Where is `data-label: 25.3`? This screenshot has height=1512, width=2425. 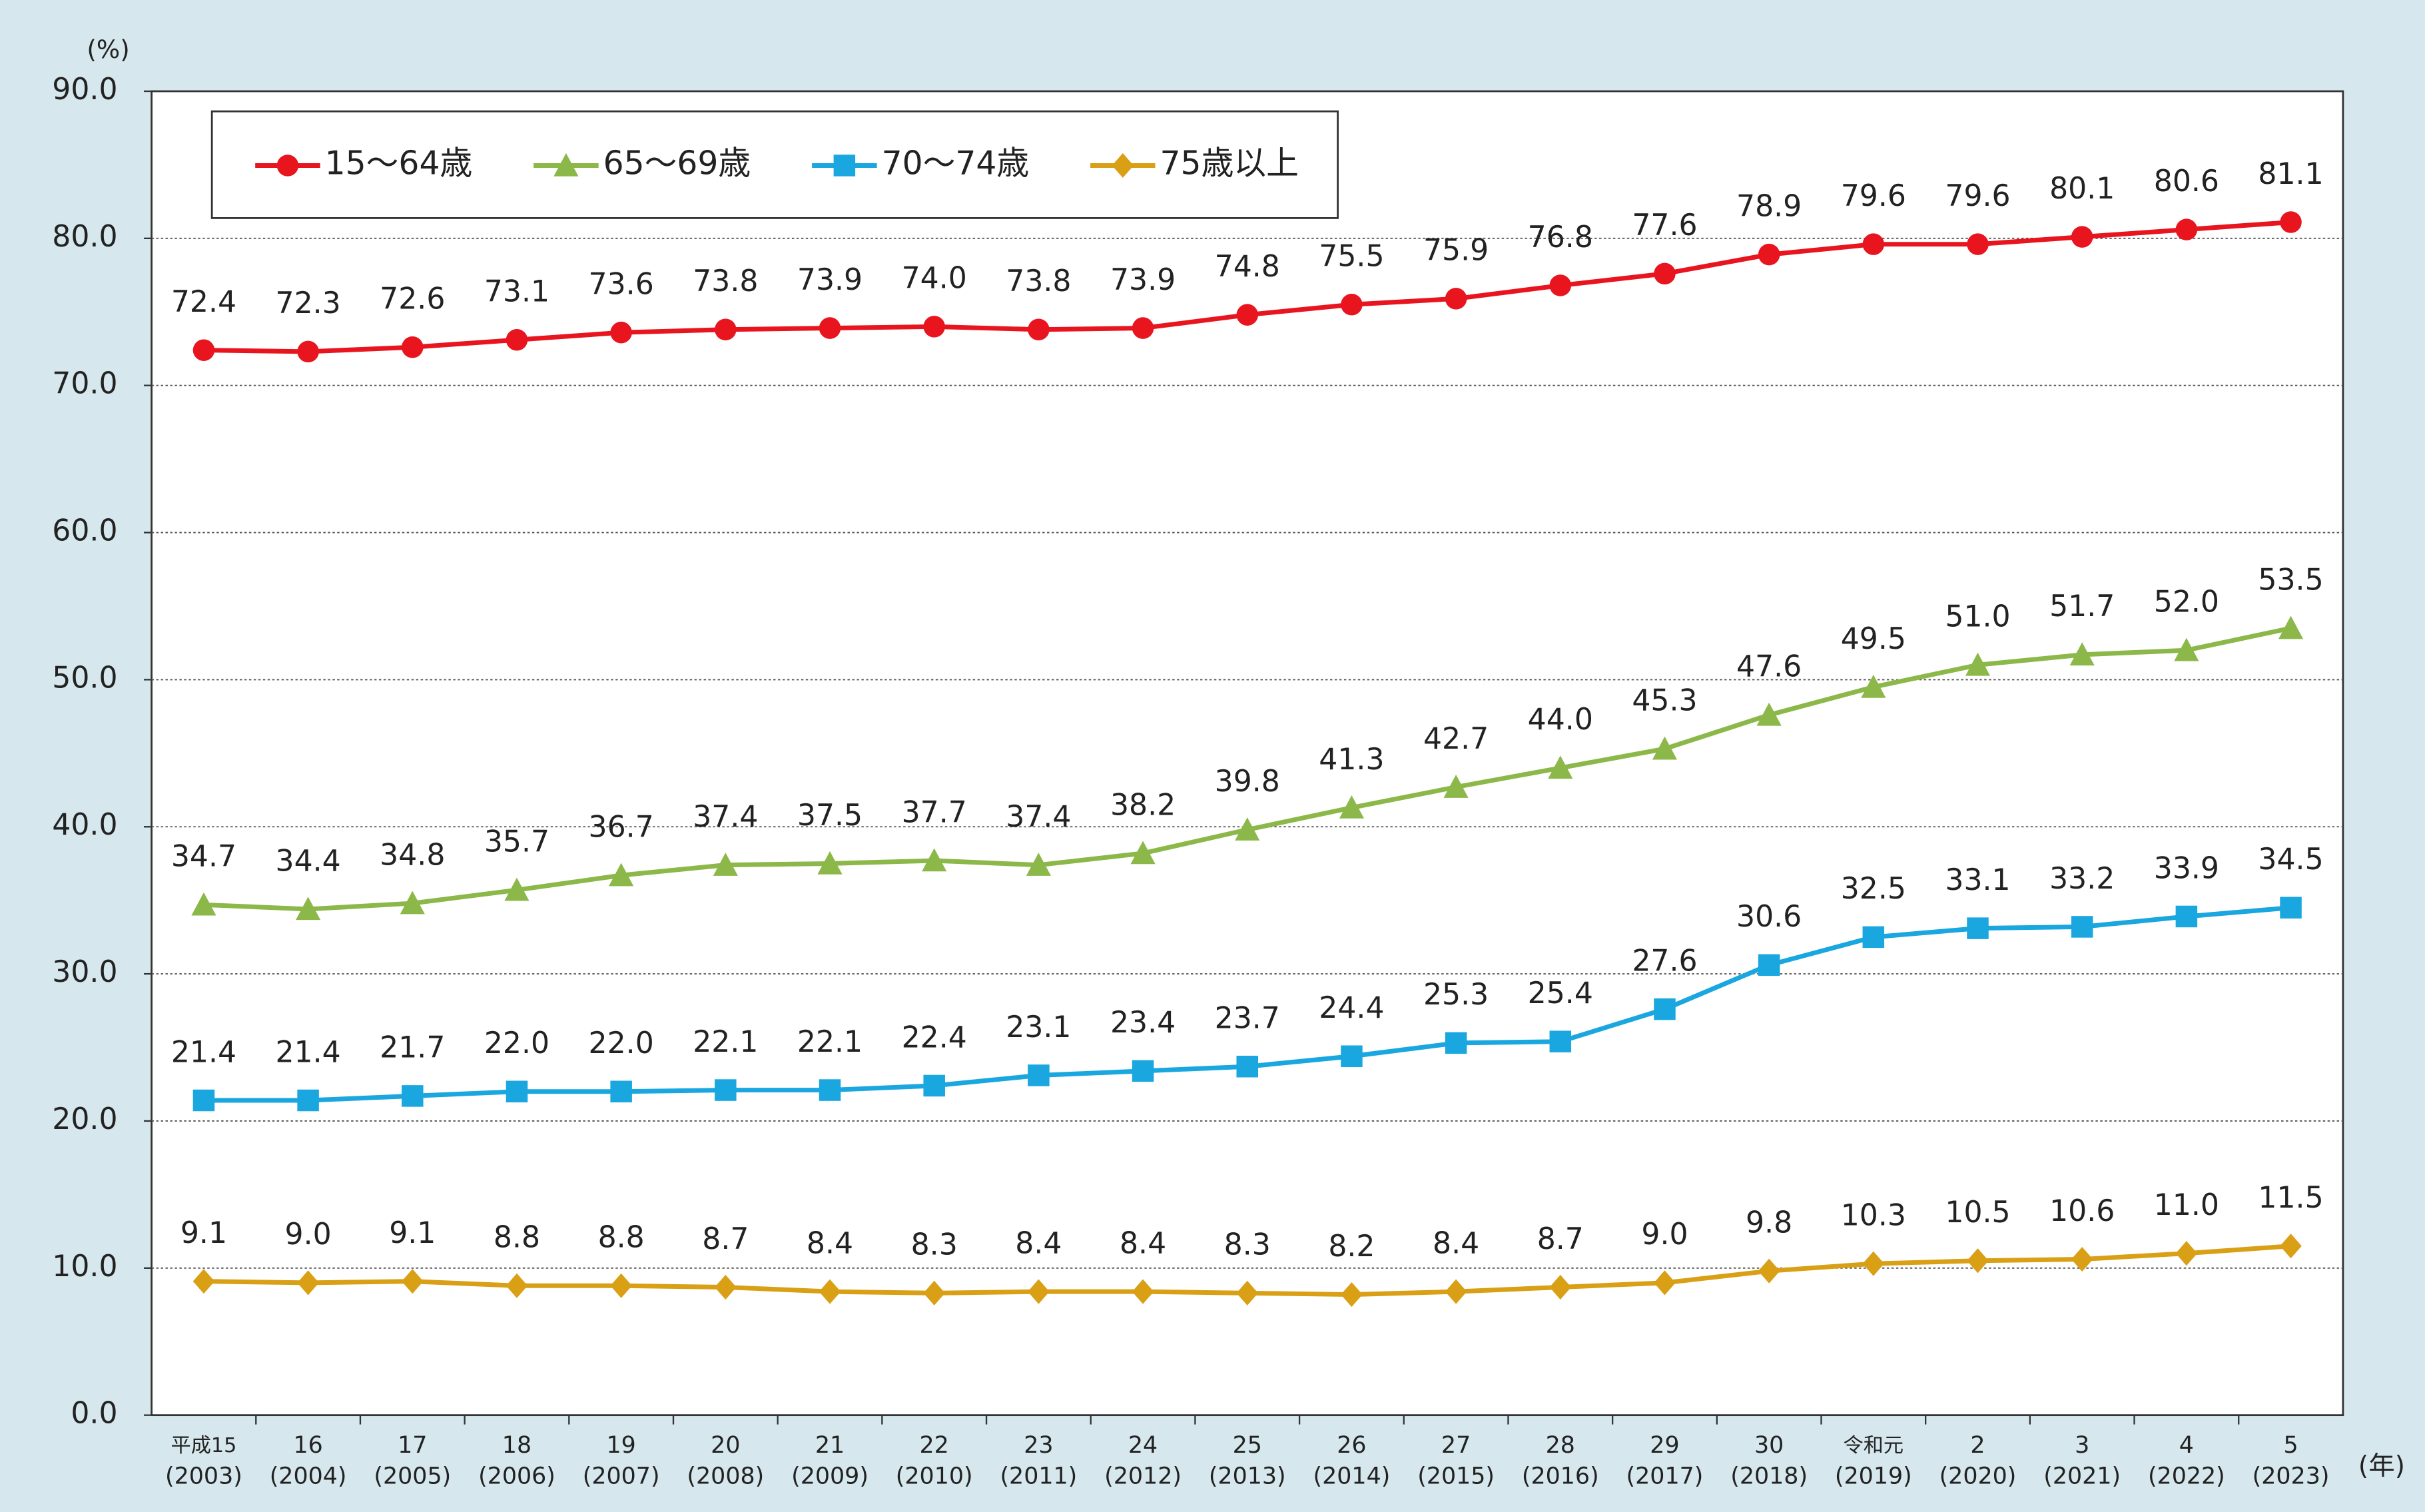 data-label: 25.3 is located at coordinates (1456, 995).